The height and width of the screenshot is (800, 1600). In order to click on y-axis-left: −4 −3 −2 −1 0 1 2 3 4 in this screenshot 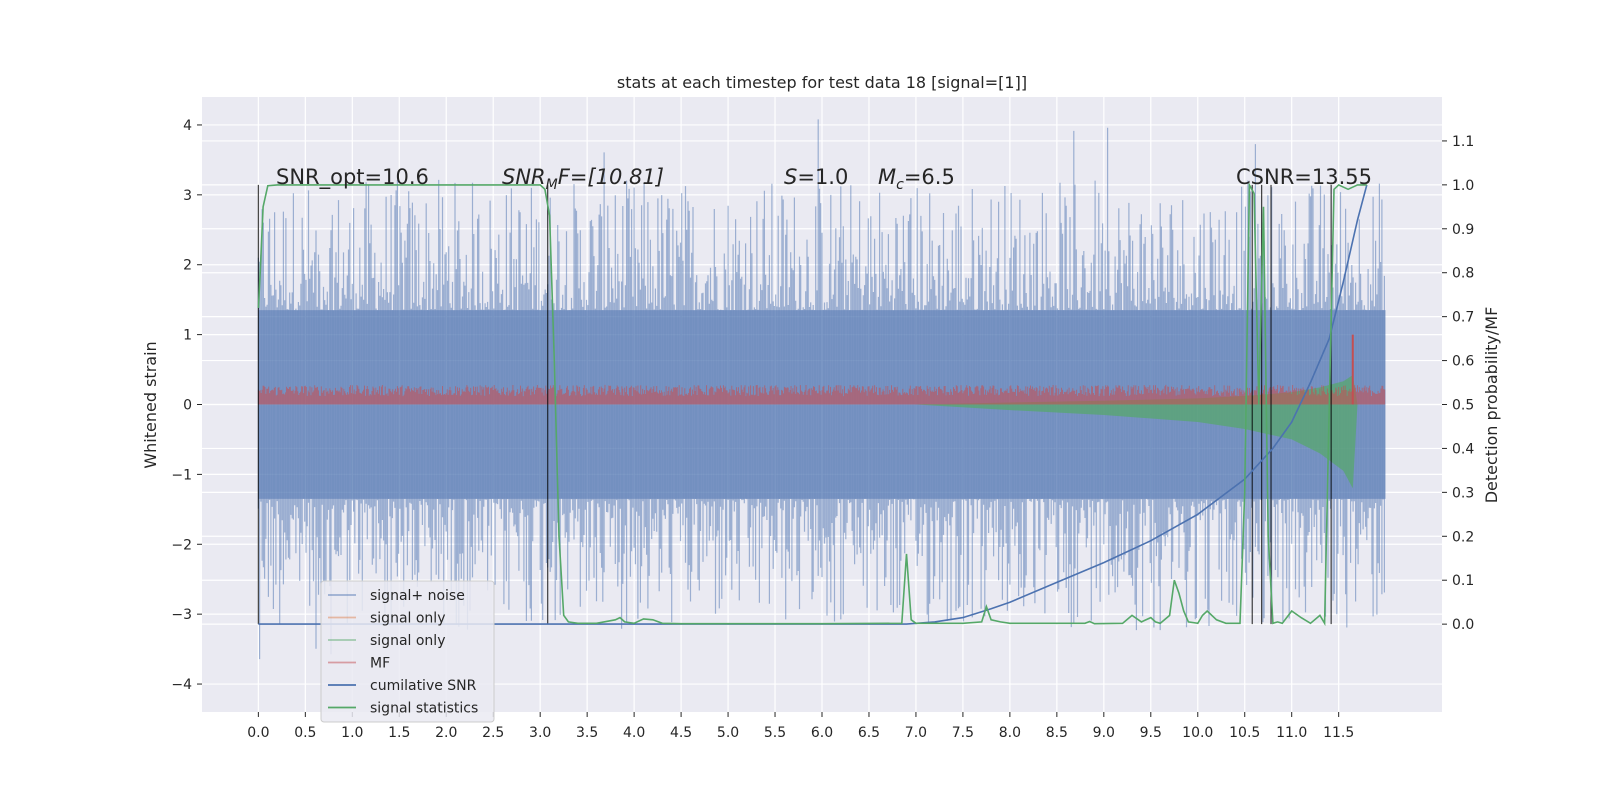, I will do `click(186, 405)`.